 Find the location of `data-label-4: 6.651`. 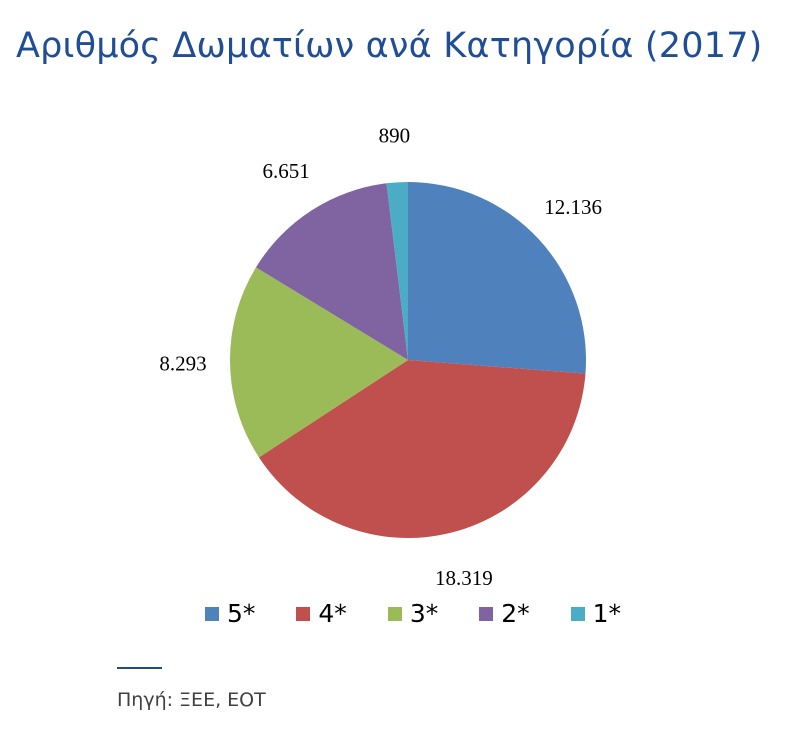

data-label-4: 6.651 is located at coordinates (286, 171).